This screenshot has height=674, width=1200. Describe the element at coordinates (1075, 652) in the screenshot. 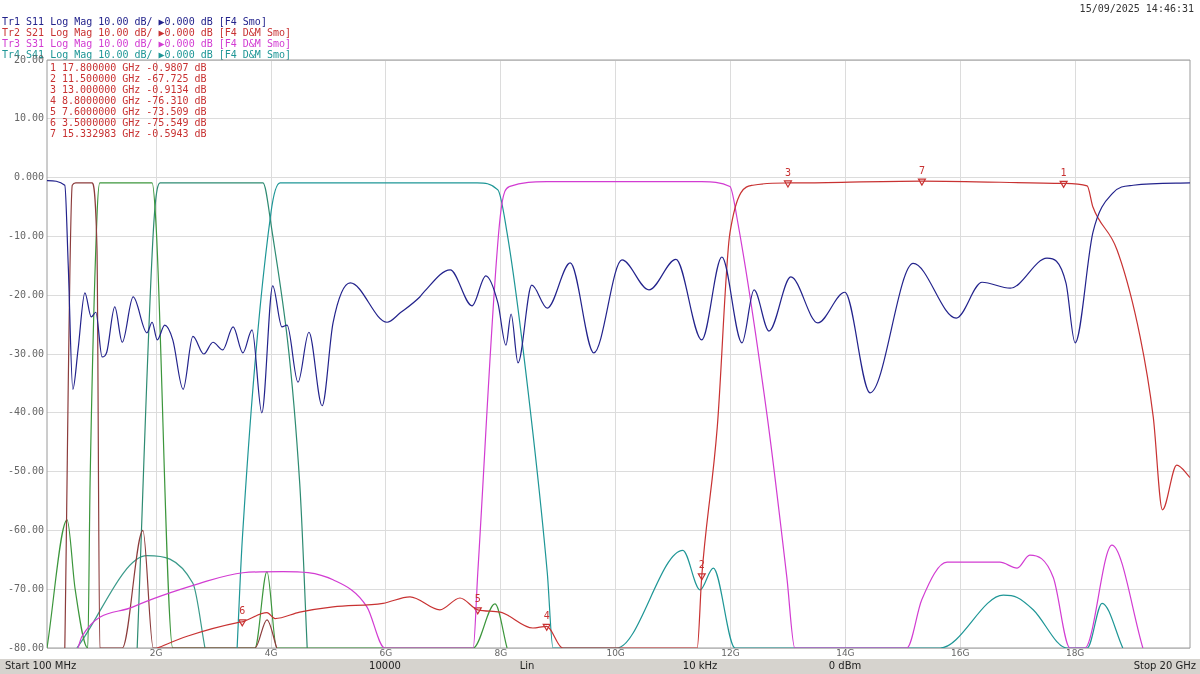

I see `x-tick-label: 18G` at that location.